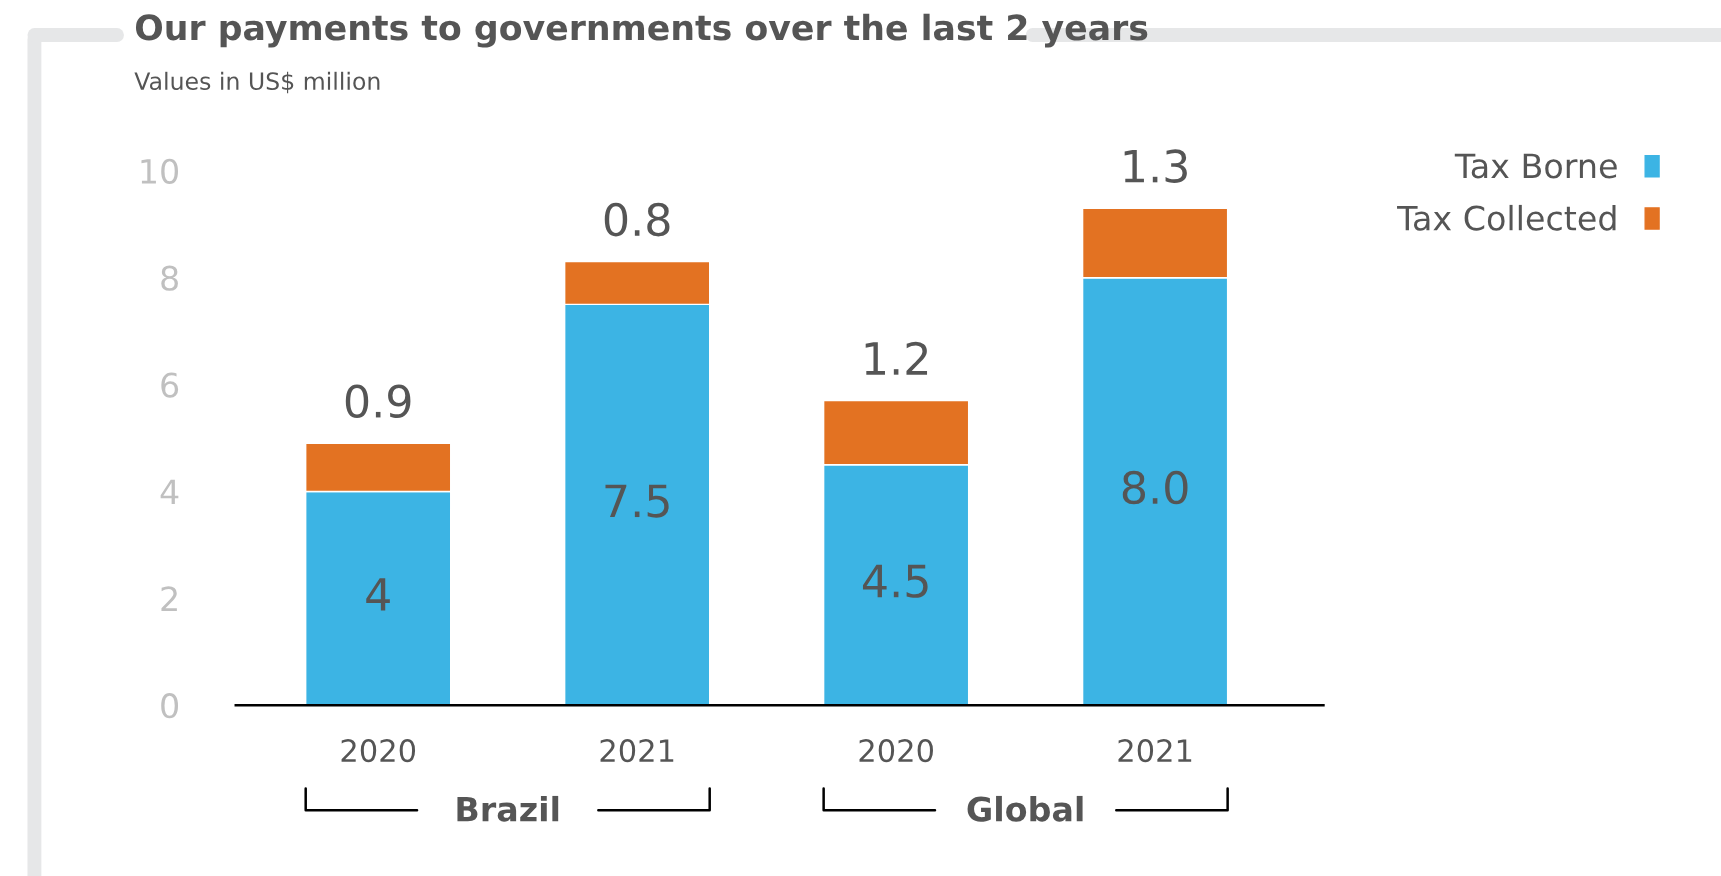 Image resolution: width=1721 pixels, height=876 pixels. I want to click on data-label: 0.9, so click(378, 401).